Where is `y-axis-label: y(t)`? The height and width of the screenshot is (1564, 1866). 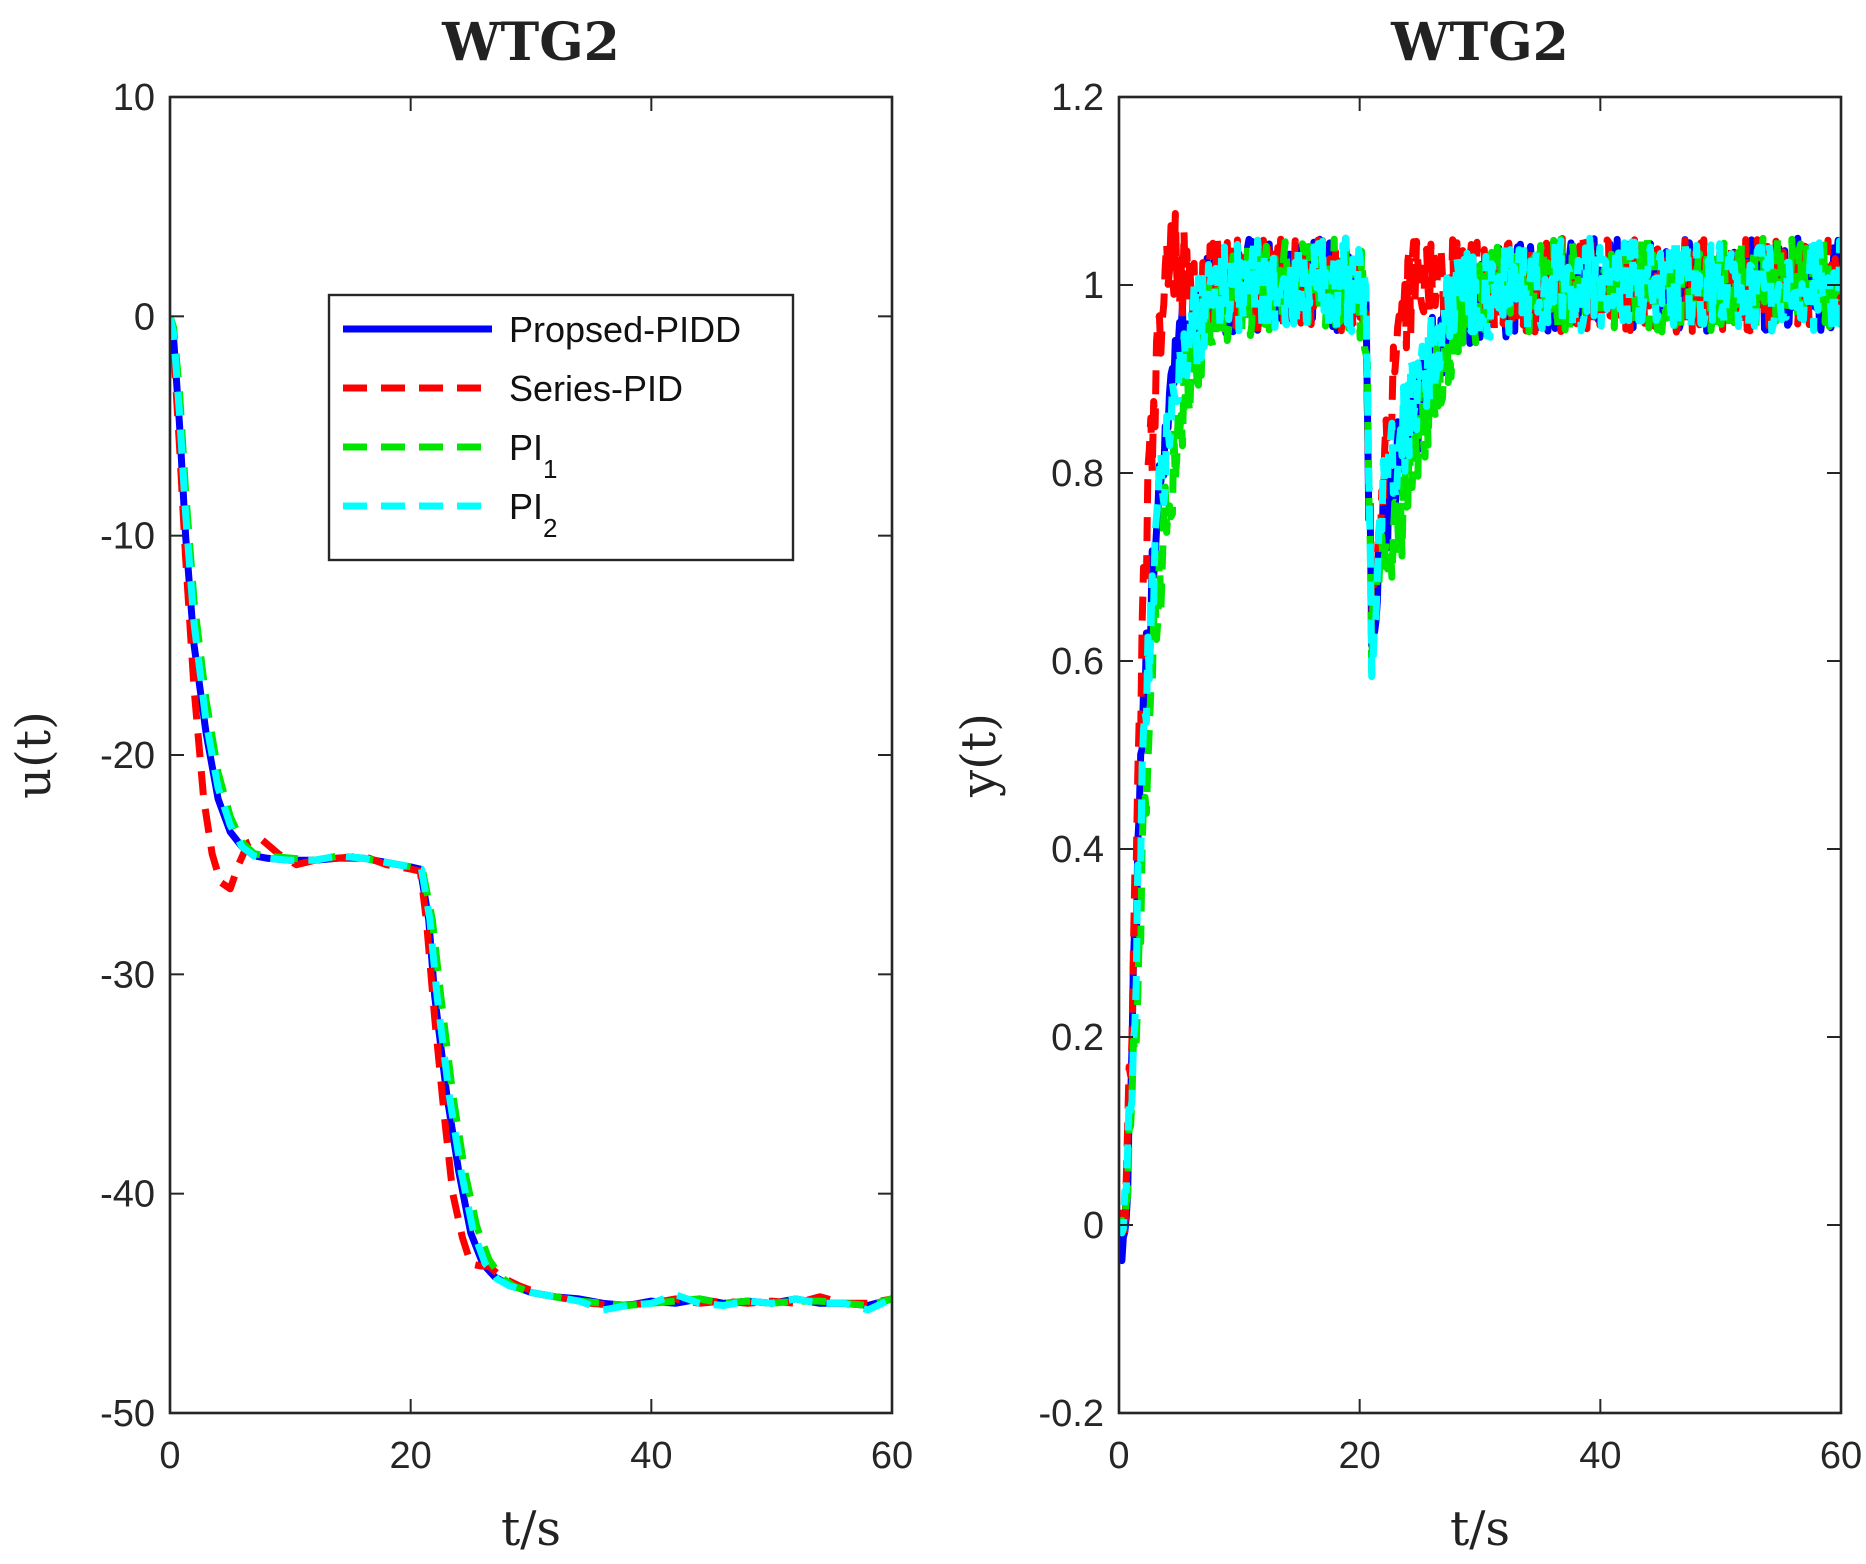 y-axis-label: y(t) is located at coordinates (979, 755).